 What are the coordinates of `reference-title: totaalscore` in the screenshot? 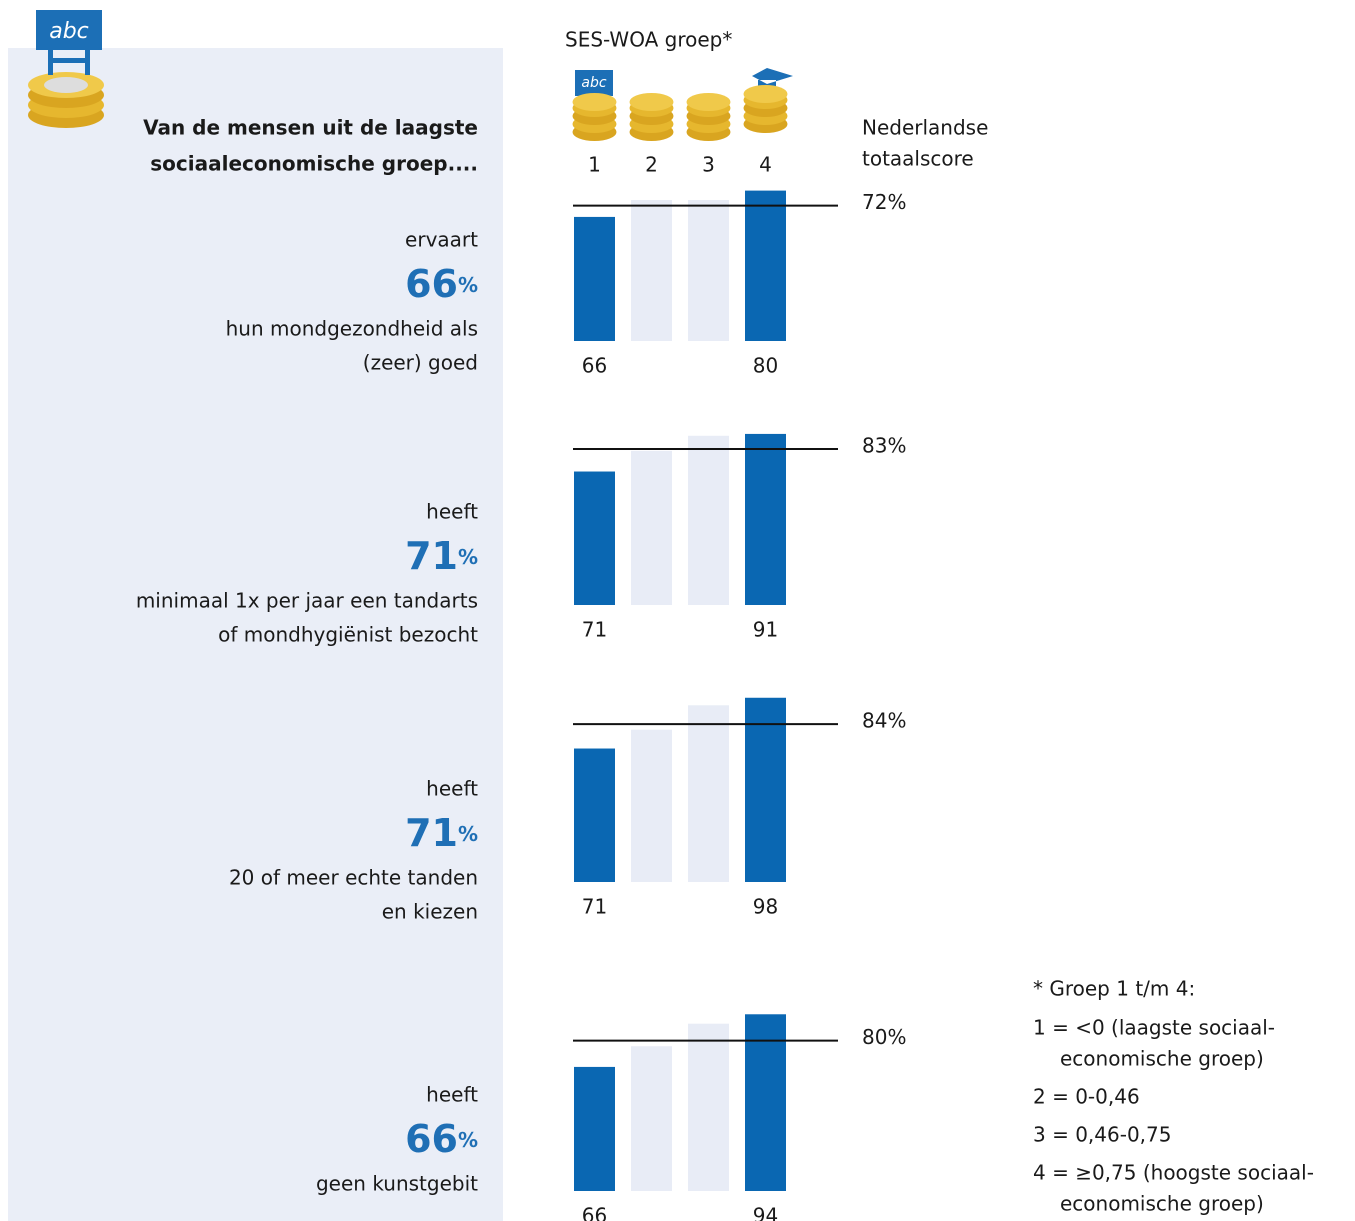 It's located at (918, 159).